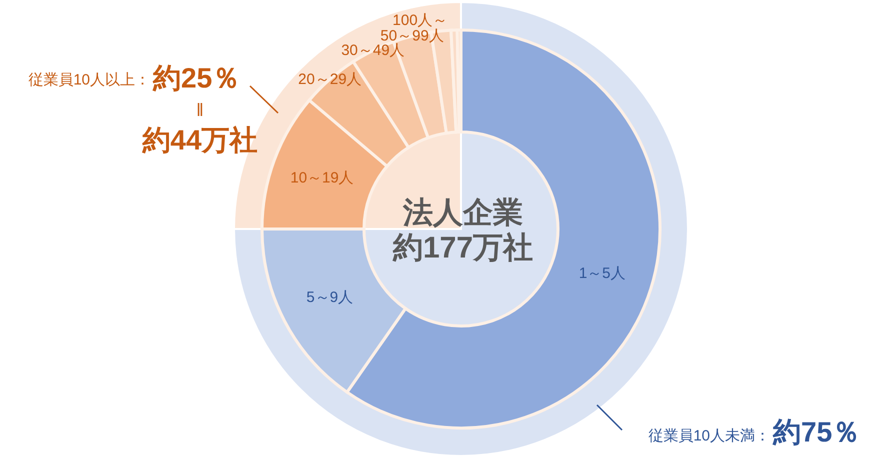 The image size is (872, 458). What do you see at coordinates (462, 213) in the screenshot?
I see `text: 法人企業` at bounding box center [462, 213].